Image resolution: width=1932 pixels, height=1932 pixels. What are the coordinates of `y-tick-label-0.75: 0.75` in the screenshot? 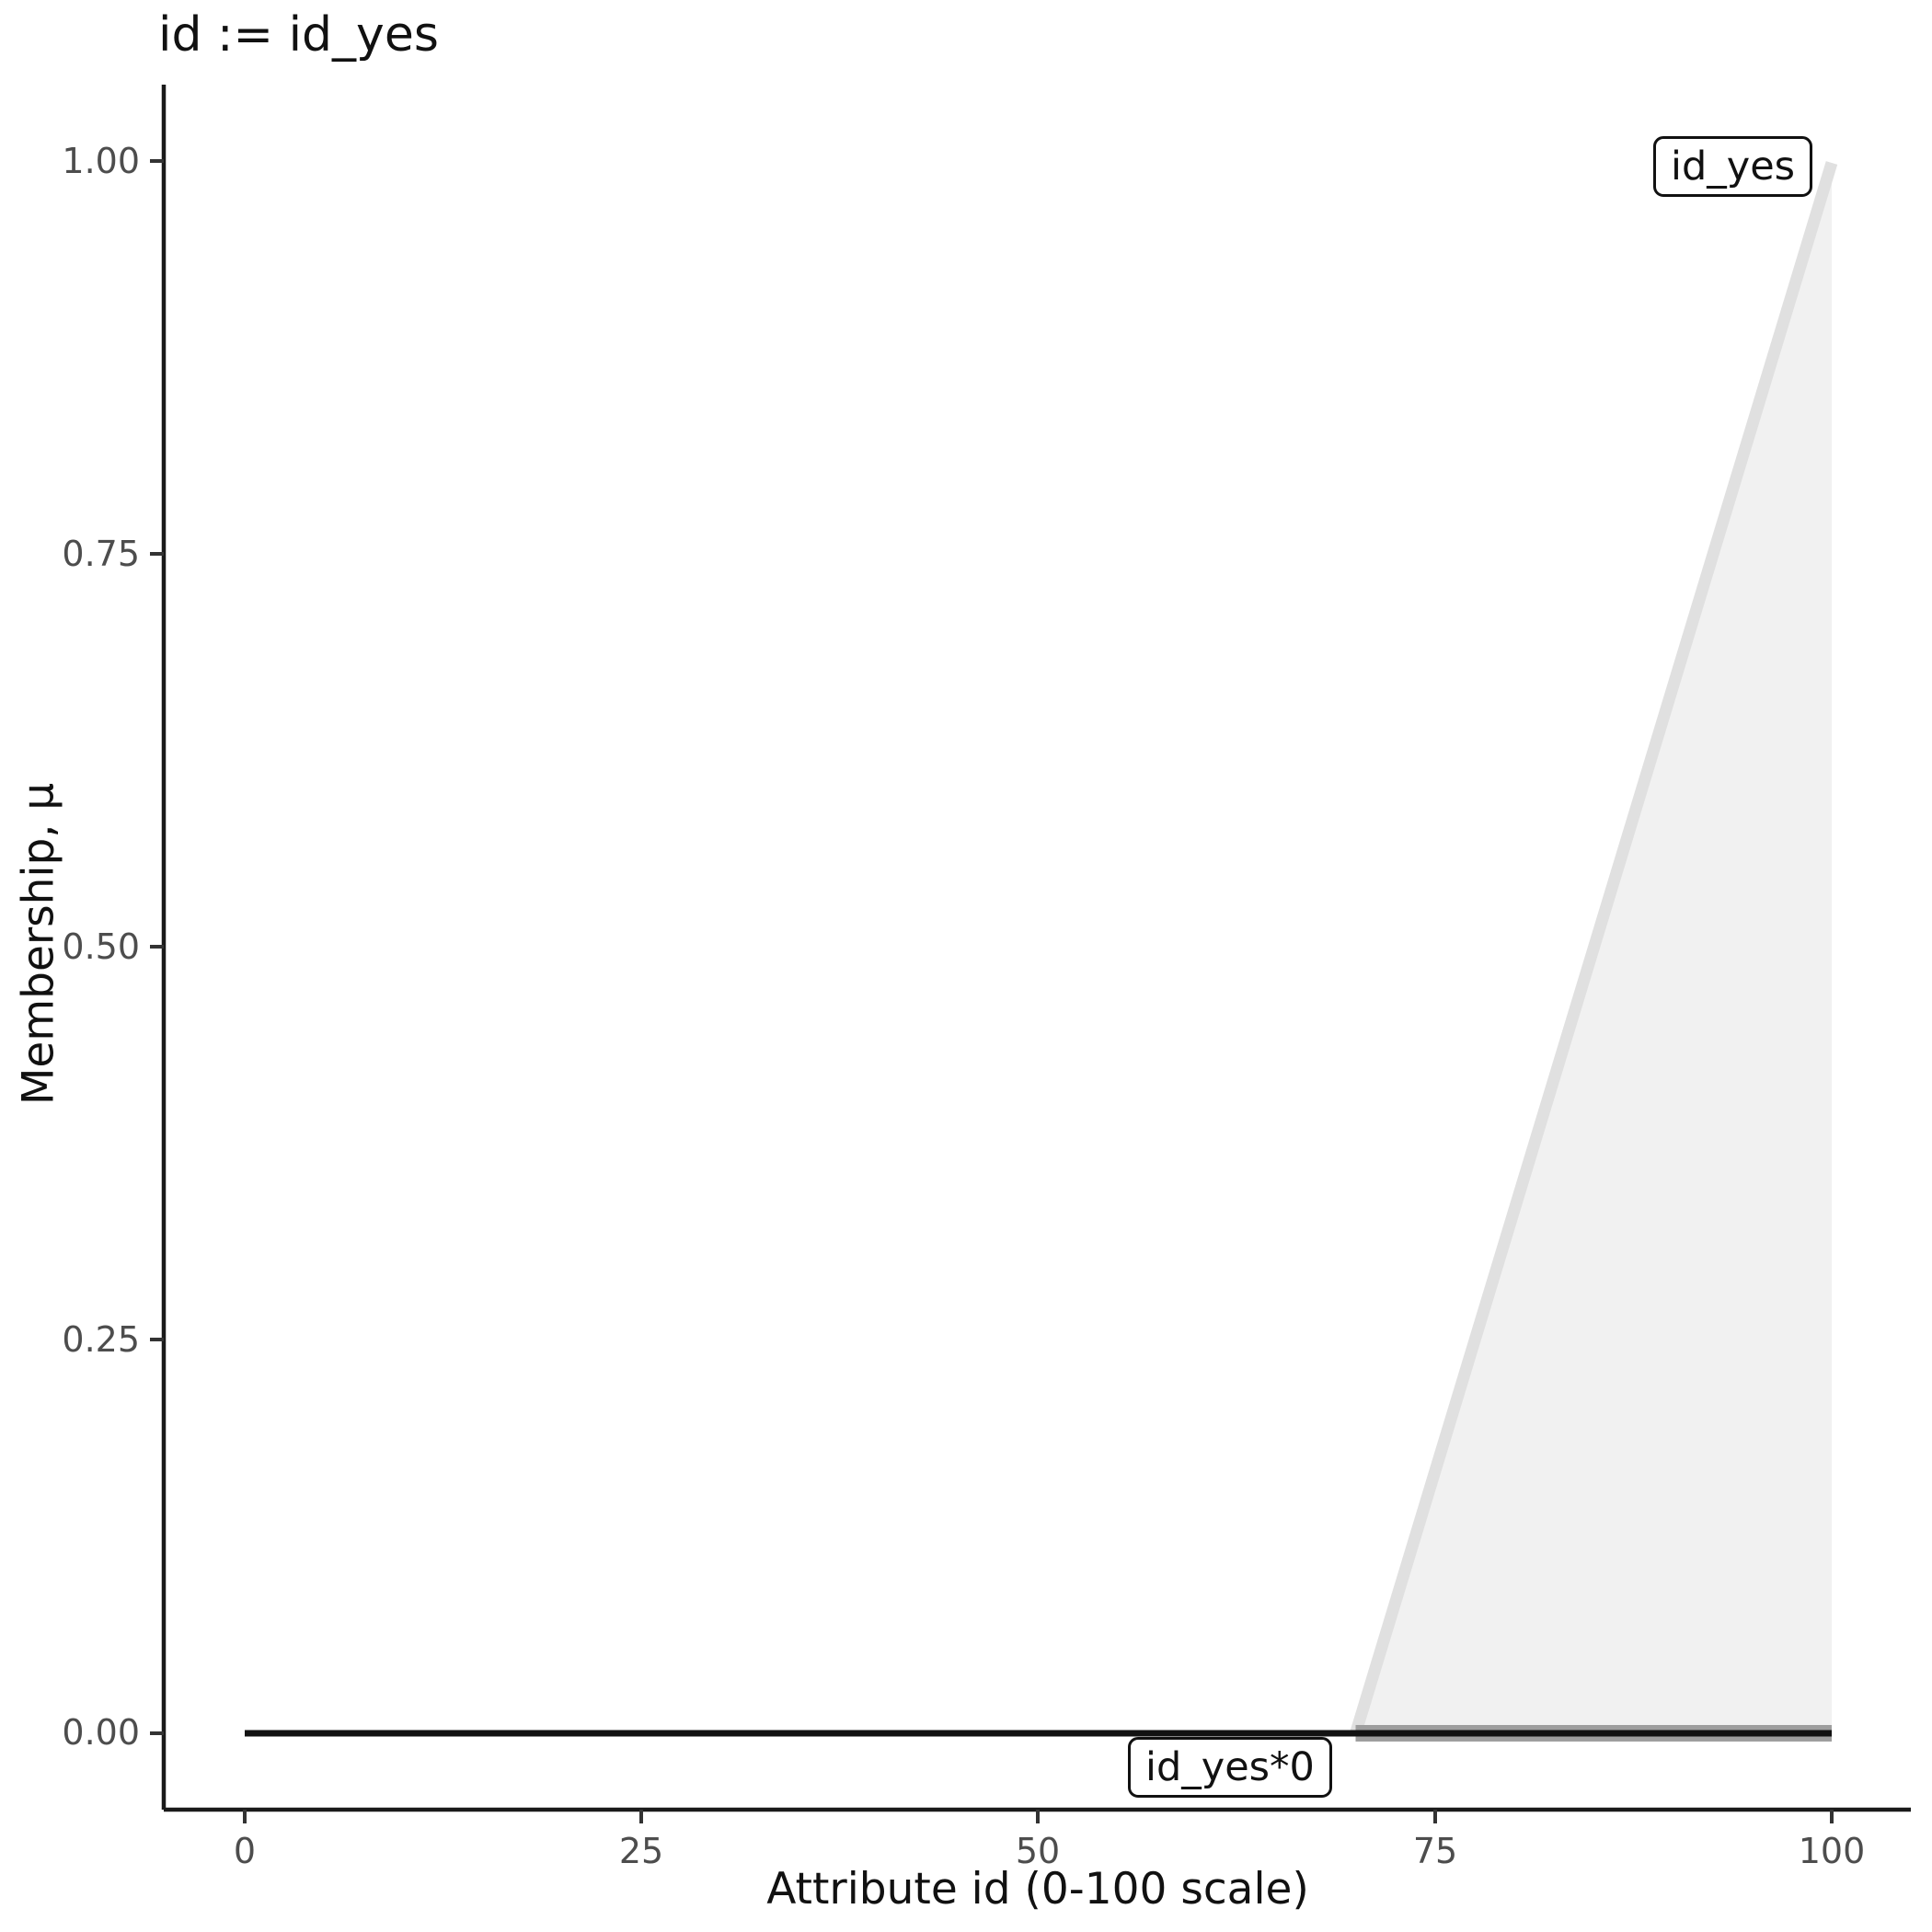 It's located at (101, 554).